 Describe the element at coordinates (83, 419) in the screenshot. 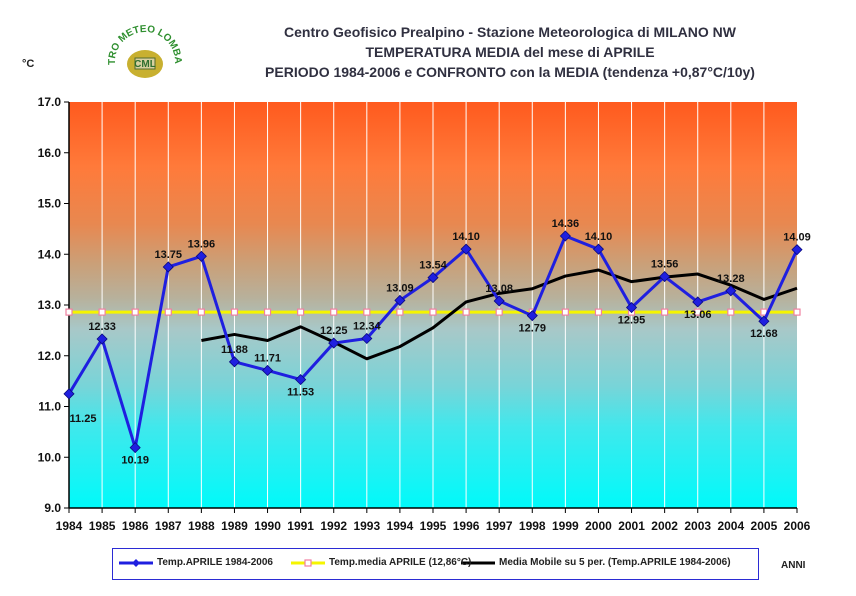

I see `data-label: 11.25` at that location.